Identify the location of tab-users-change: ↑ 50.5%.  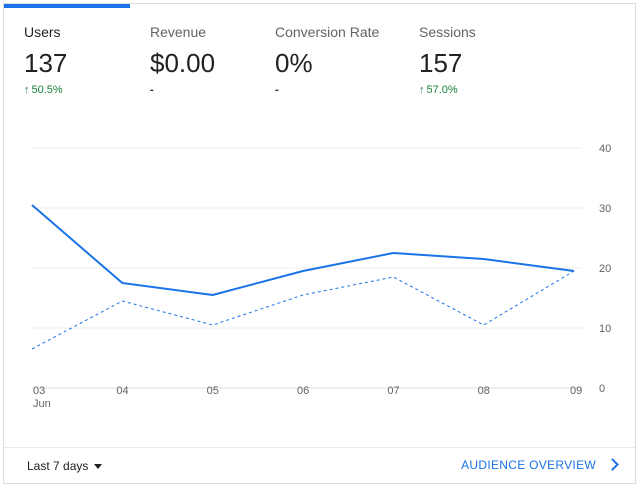
(43, 90).